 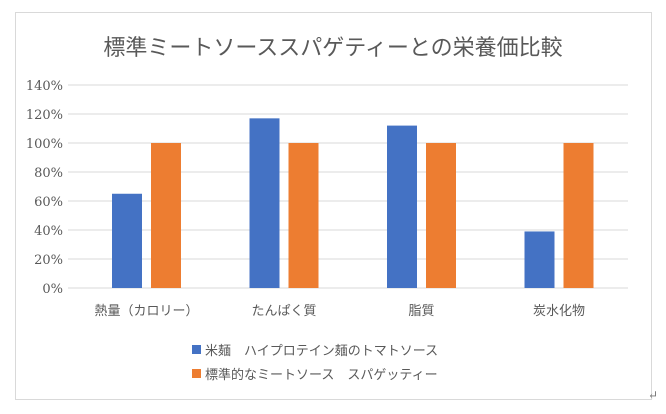 What do you see at coordinates (321, 375) in the screenshot?
I see `legend-label: 標準的なミートソース スパゲッティー` at bounding box center [321, 375].